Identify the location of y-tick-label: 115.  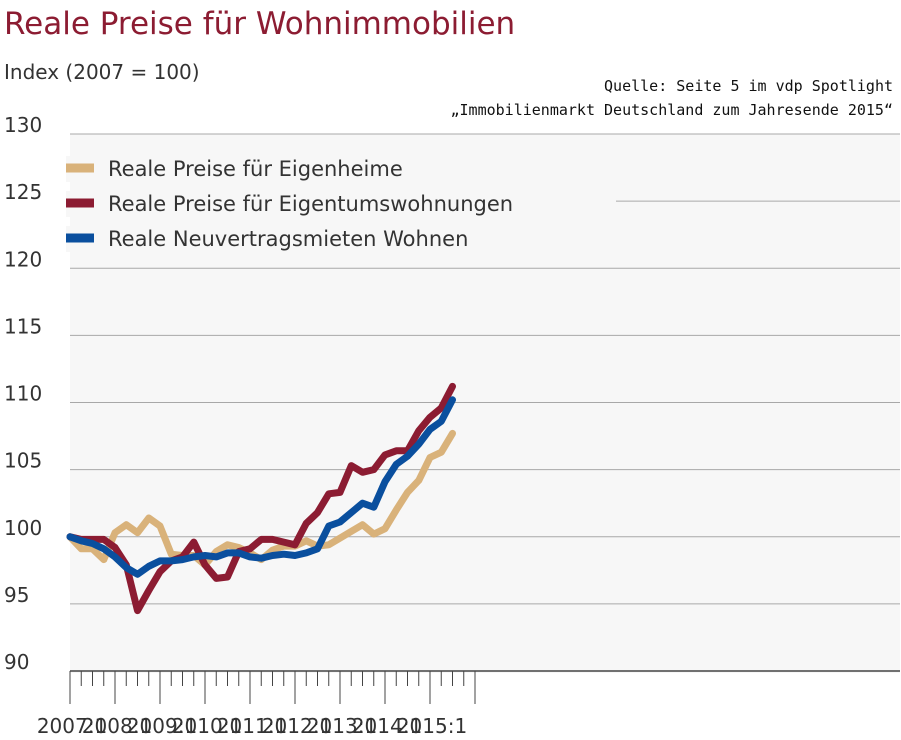
(23, 326).